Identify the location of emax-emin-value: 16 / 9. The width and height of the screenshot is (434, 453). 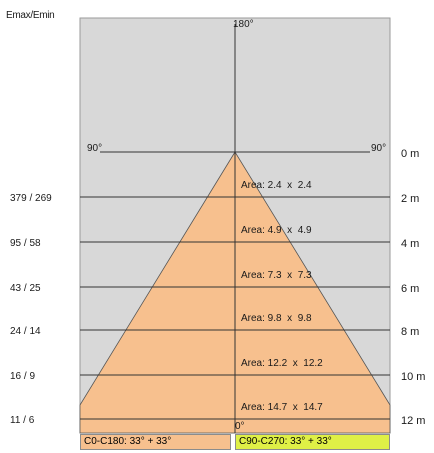
(22, 376).